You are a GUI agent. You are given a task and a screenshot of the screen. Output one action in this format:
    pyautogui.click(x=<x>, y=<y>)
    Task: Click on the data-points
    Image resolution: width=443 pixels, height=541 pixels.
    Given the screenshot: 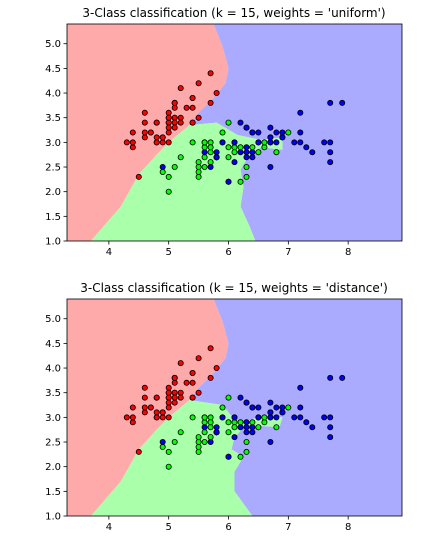 What is the action you would take?
    pyautogui.click(x=234, y=407)
    